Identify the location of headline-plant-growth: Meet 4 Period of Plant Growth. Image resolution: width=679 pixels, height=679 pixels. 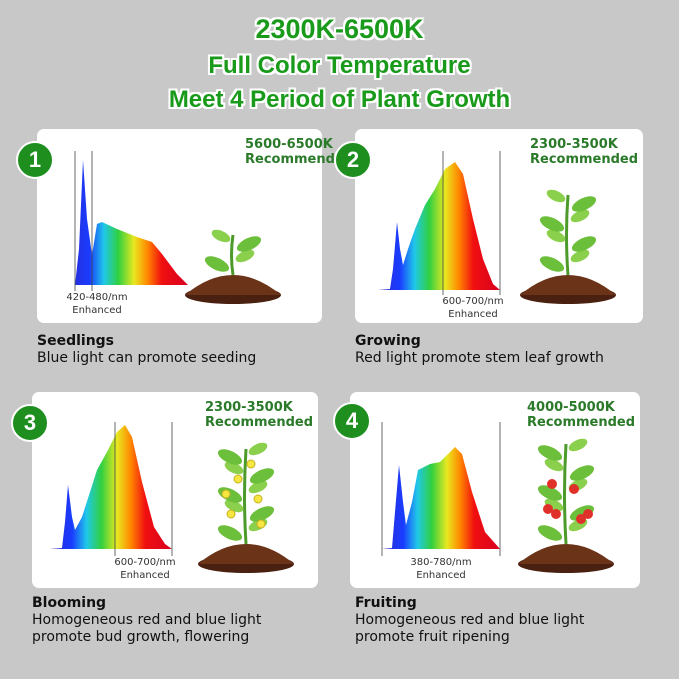
(339, 99).